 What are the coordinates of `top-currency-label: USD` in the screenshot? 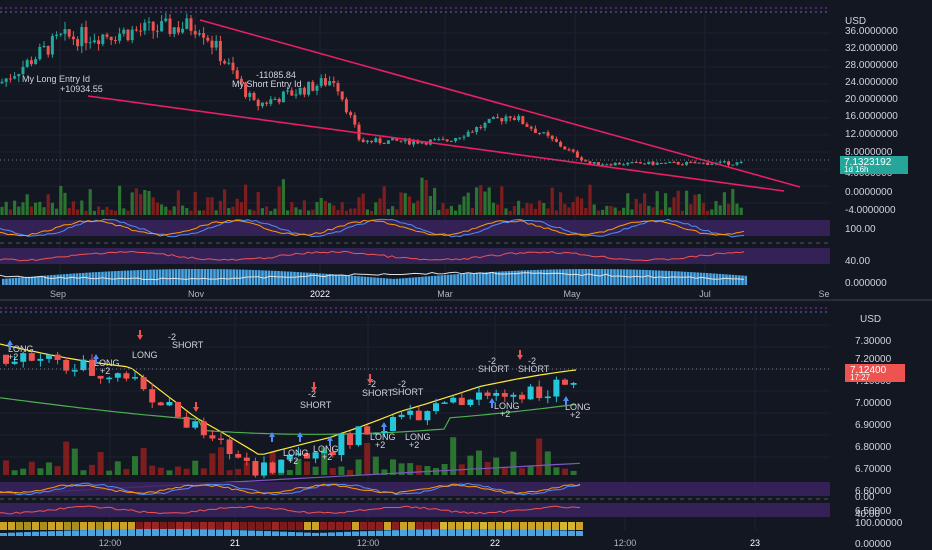 It's located at (855, 21).